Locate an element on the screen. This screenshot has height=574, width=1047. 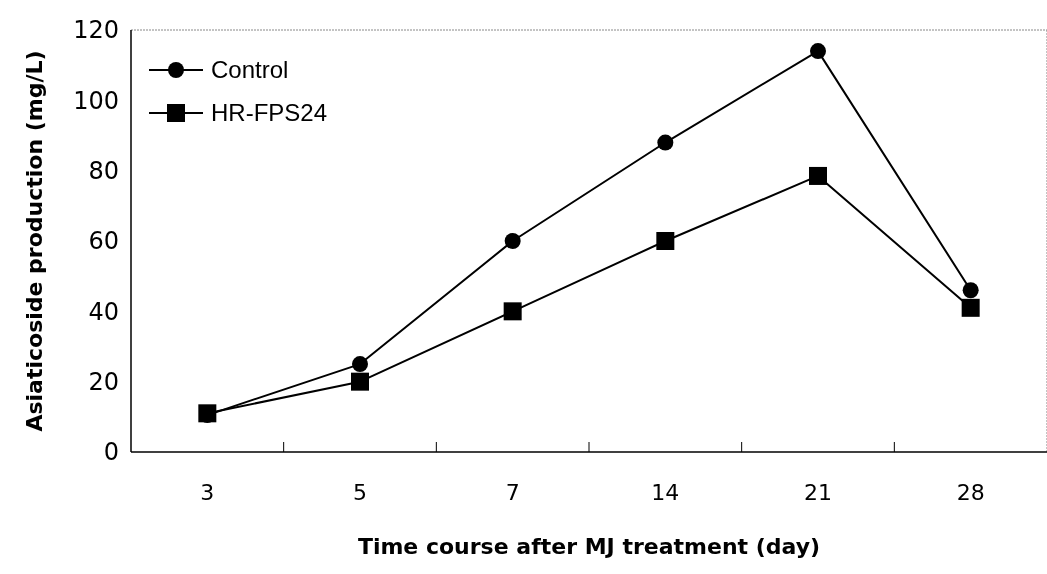
y-tick-label: 80 is located at coordinates (103, 171).